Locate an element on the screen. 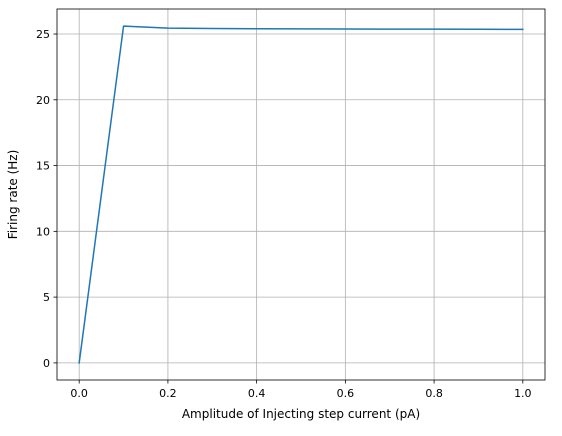 The height and width of the screenshot is (436, 562). y-tick-label: 25 is located at coordinates (43, 34).